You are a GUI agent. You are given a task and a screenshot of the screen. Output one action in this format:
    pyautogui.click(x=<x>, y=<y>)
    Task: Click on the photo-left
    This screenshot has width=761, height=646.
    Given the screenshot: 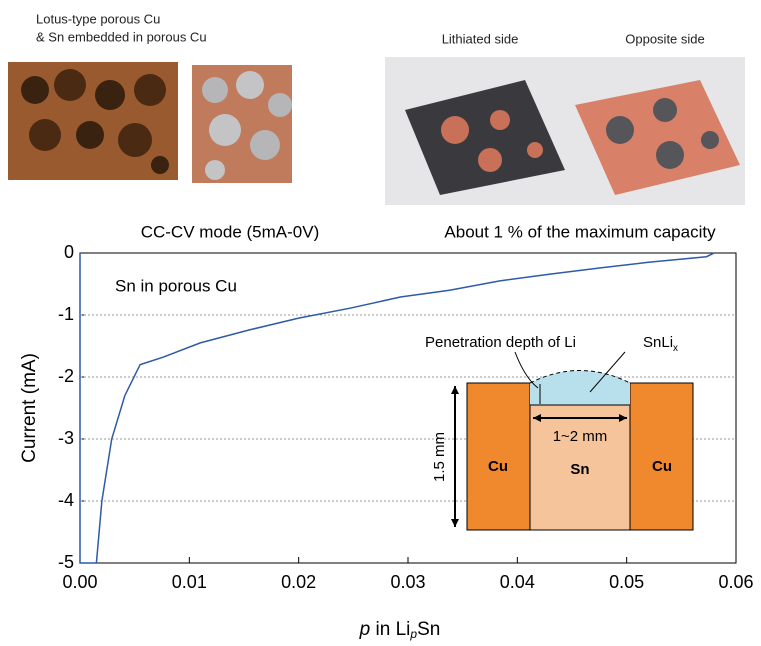 What is the action you would take?
    pyautogui.click(x=150, y=122)
    